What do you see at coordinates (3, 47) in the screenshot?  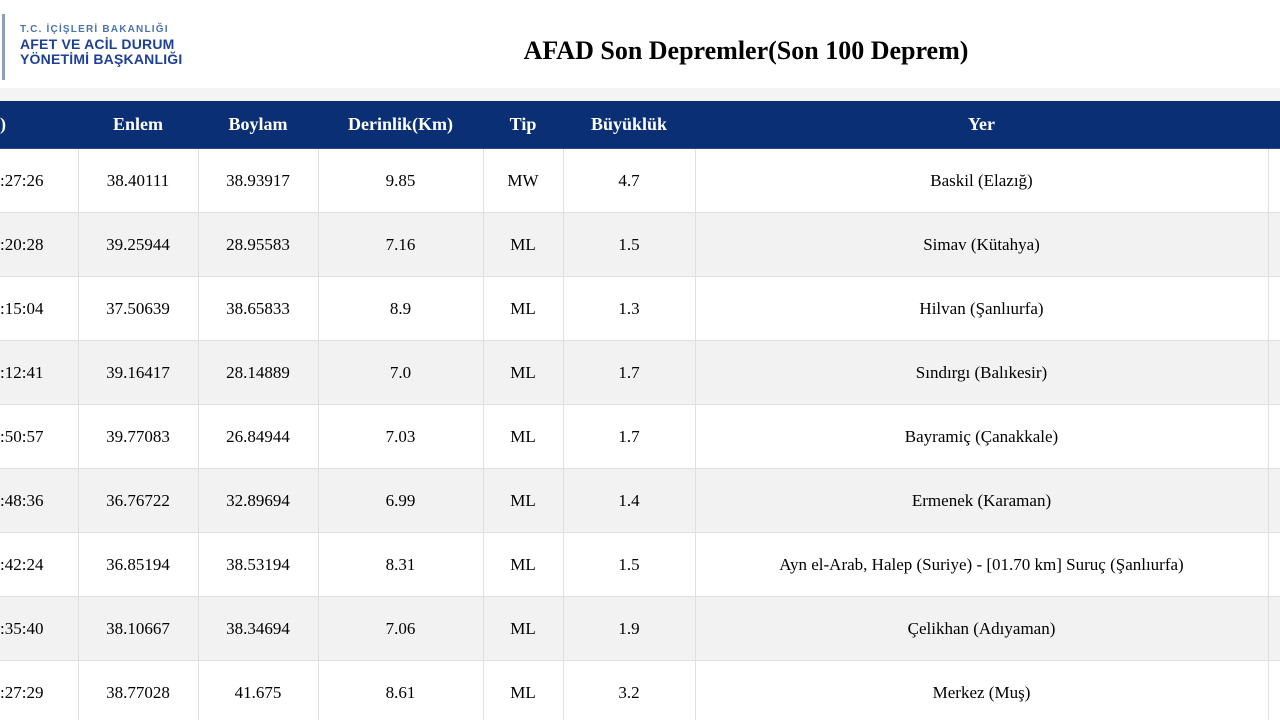 I see `logo-divider-bar` at bounding box center [3, 47].